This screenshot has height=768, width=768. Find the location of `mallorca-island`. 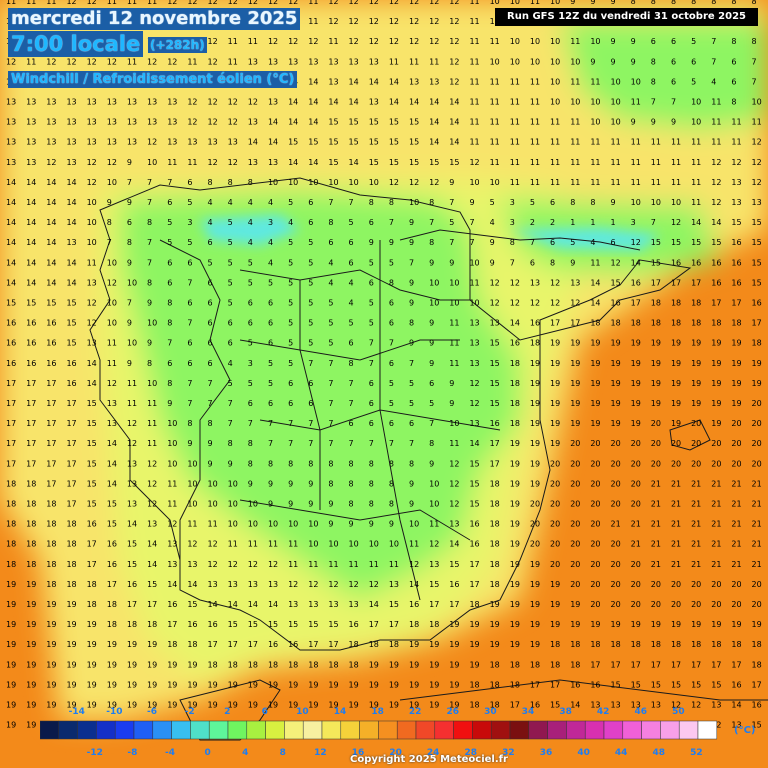

mallorca-island is located at coordinates (690, 435).